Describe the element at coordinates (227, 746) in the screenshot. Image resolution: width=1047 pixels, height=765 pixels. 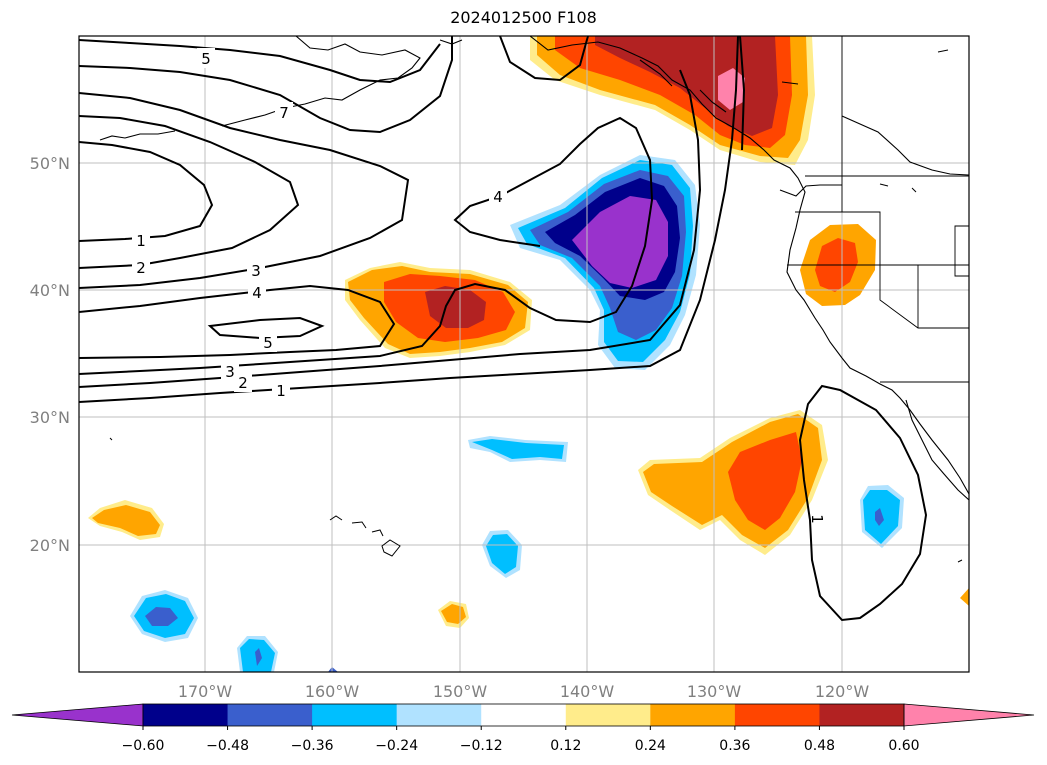
I see `colorbar-tick-label: −0.48` at that location.